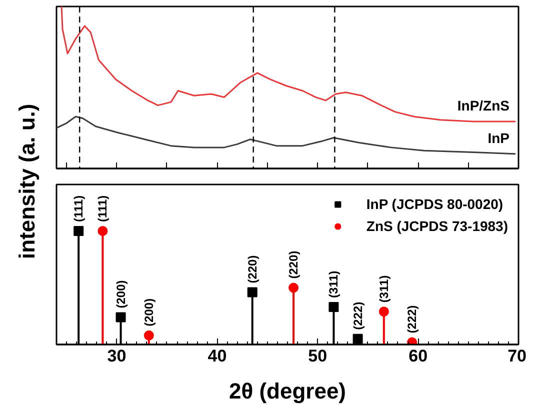  I want to click on x-tick-label: 60, so click(418, 356).